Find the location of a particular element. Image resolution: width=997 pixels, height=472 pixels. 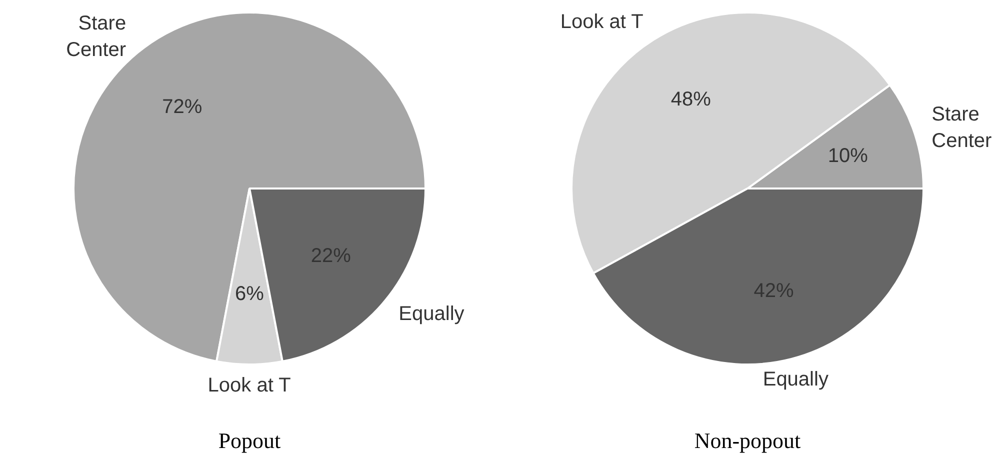

data-label: 48% is located at coordinates (691, 99).